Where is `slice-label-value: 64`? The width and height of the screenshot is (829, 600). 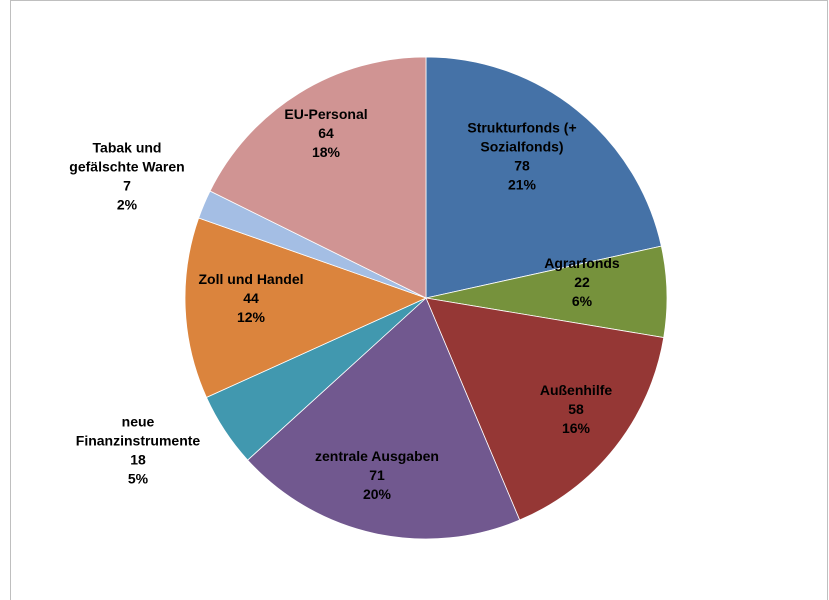
slice-label-value: 64 is located at coordinates (326, 133).